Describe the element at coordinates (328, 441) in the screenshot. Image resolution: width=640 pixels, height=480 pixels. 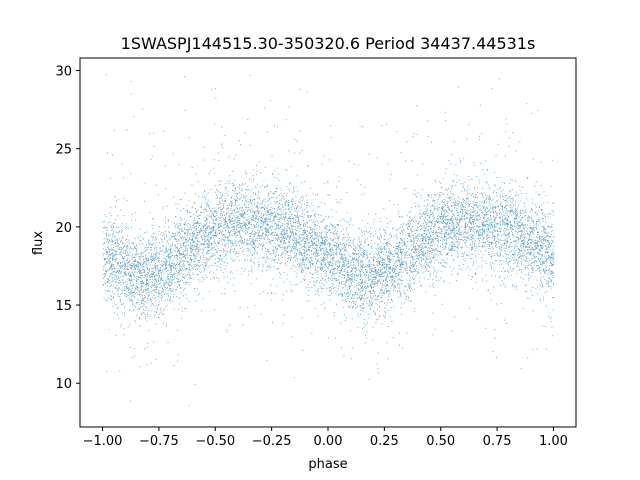
I see `x-tick-label: 0.00` at that location.